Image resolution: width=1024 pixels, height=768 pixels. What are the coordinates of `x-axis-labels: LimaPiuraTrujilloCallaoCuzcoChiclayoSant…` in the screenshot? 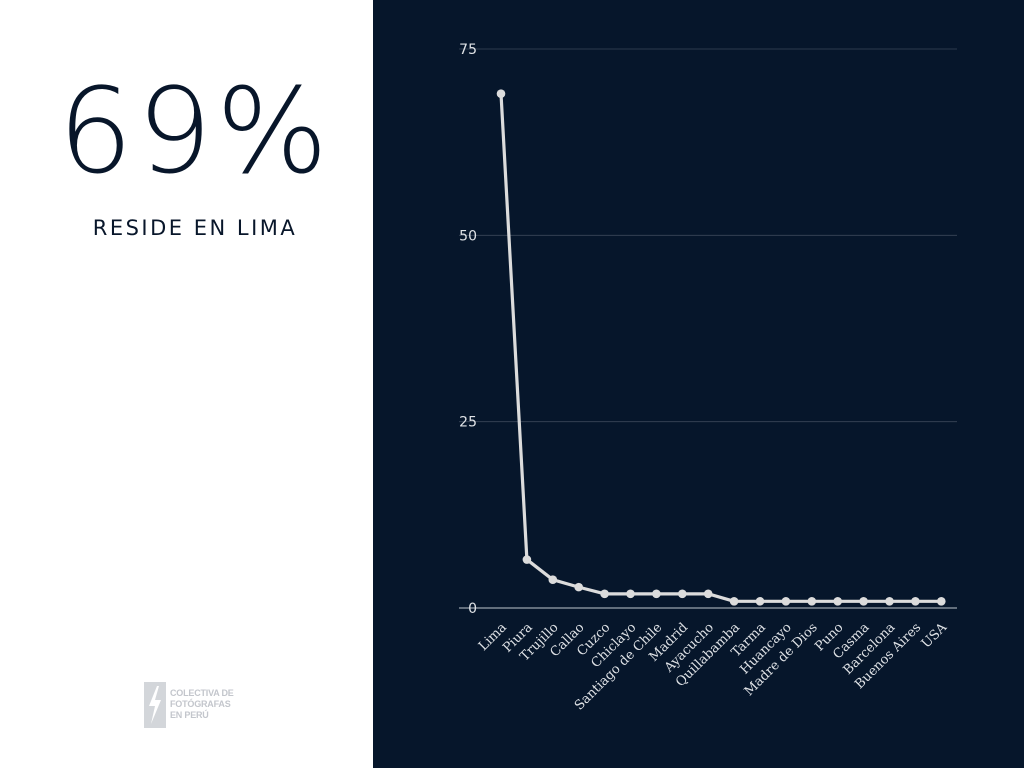 It's located at (713, 667).